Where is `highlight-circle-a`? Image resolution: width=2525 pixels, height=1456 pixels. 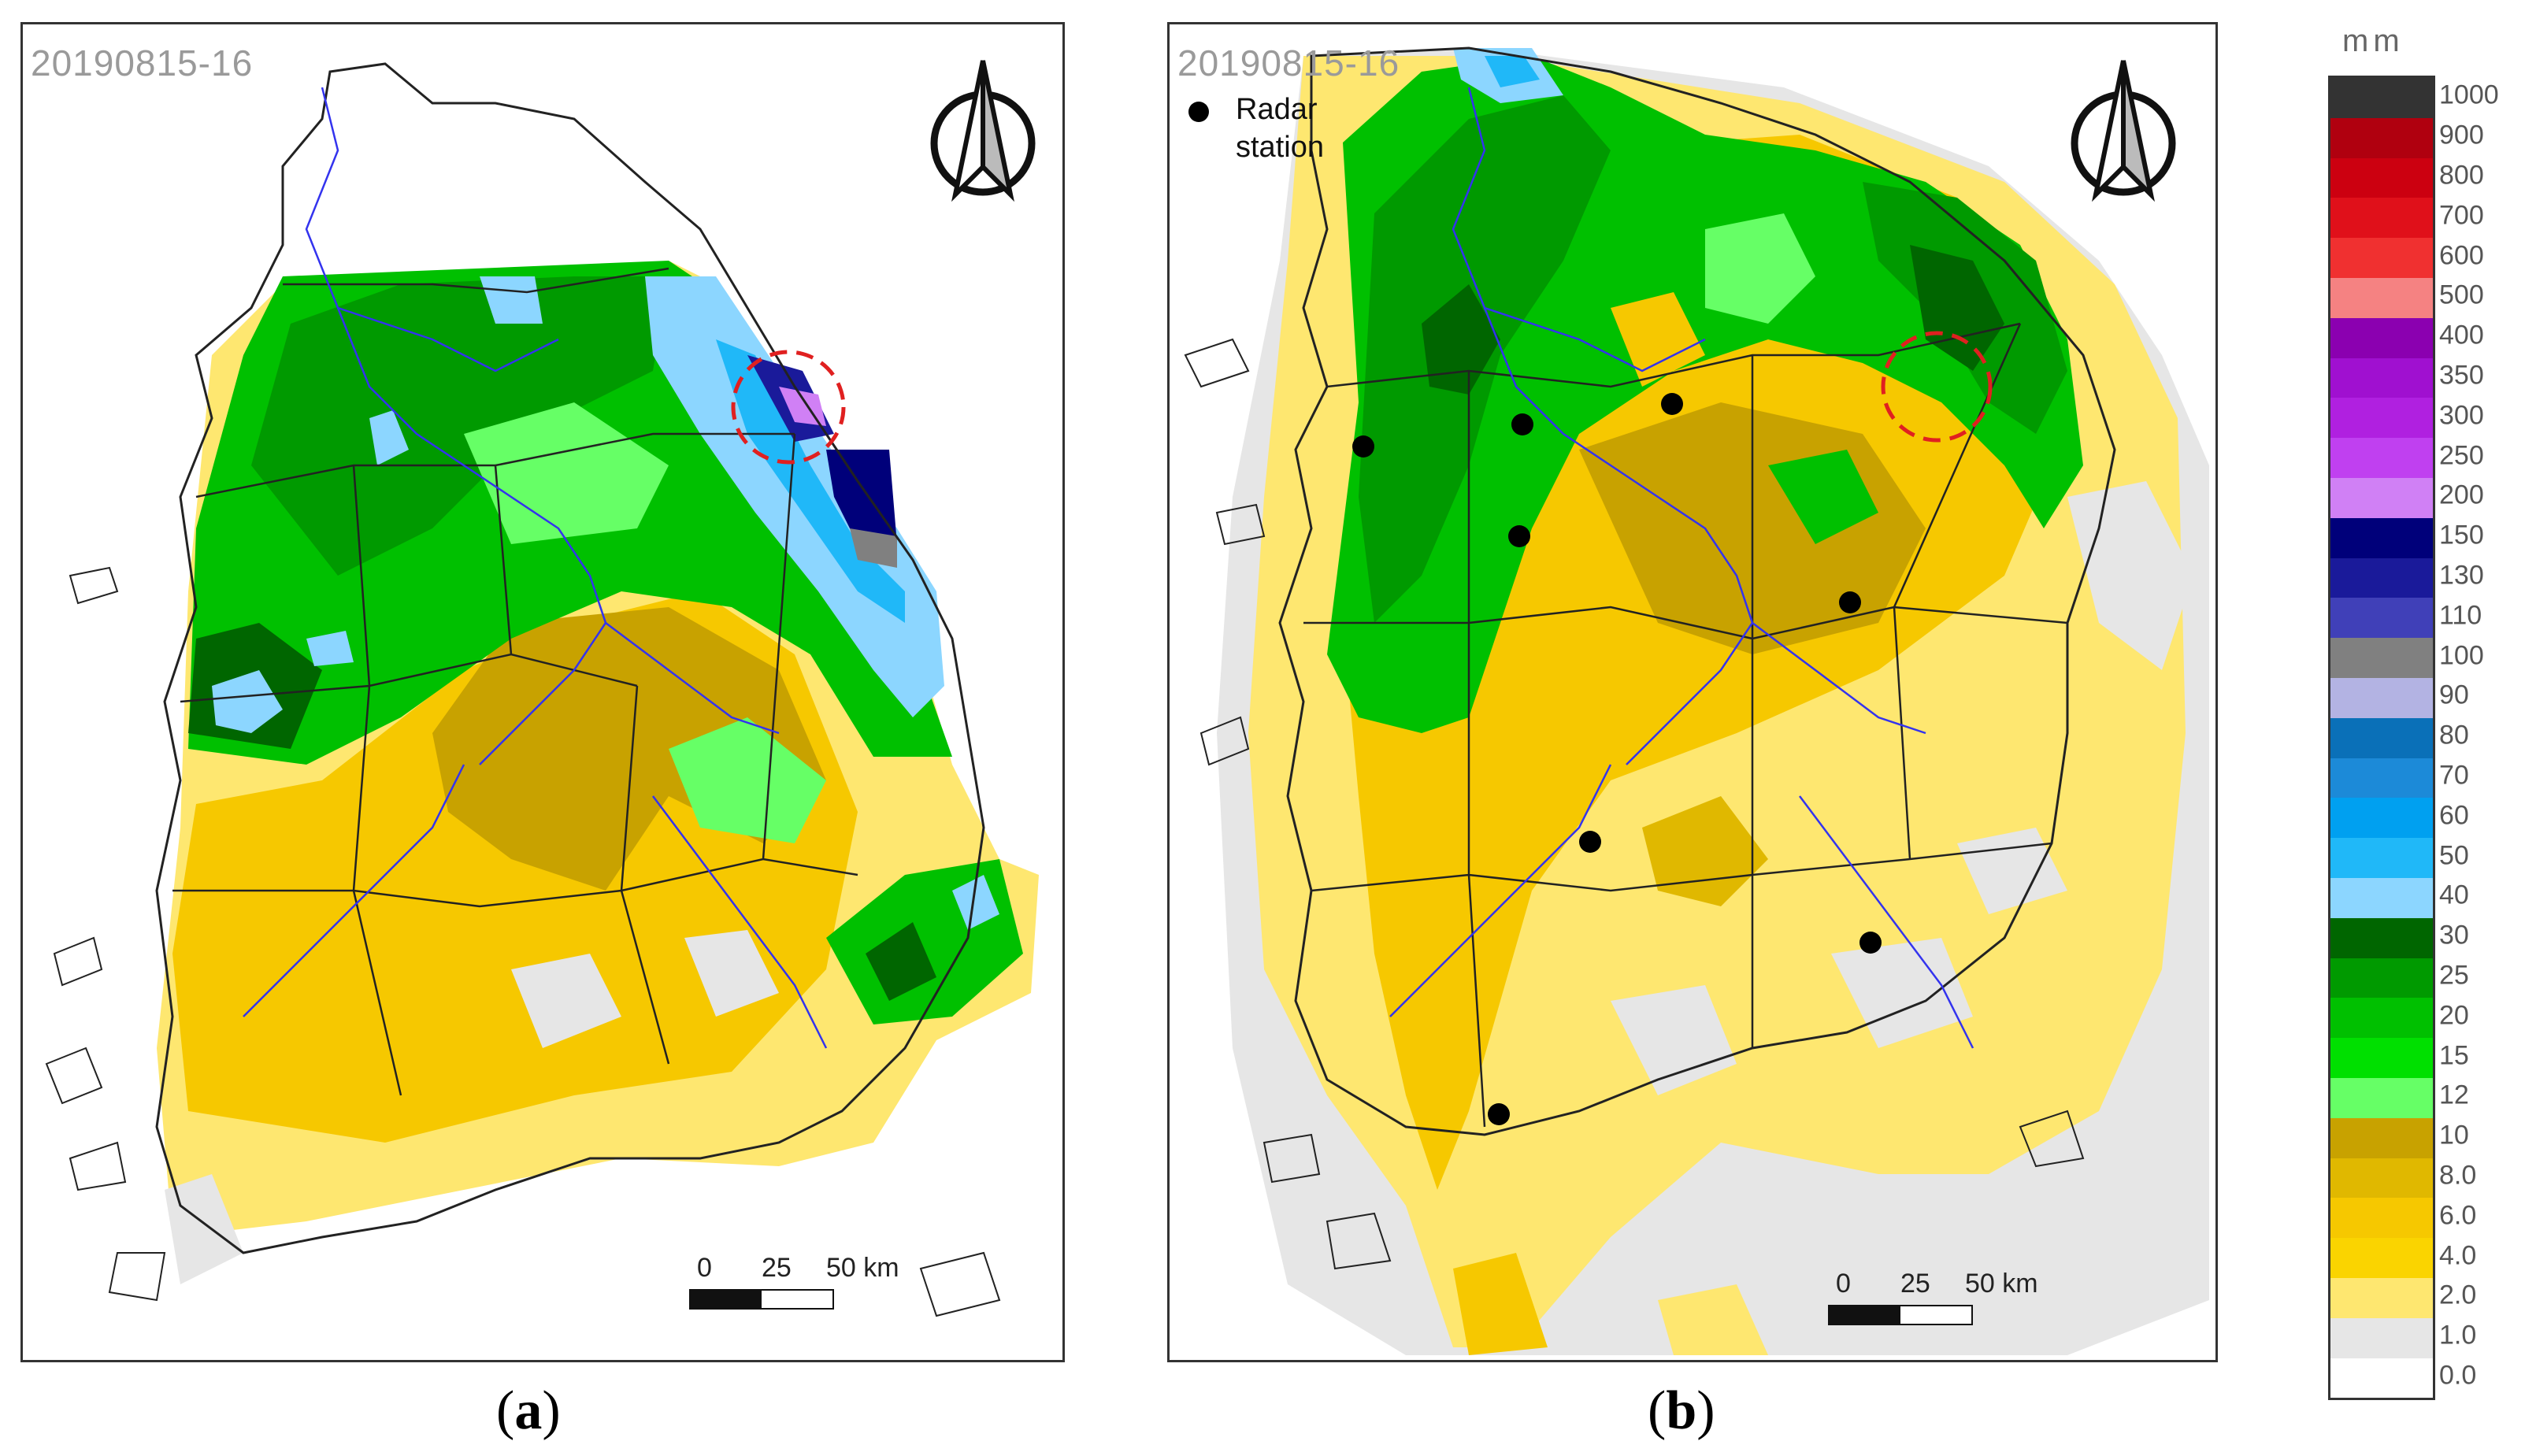 highlight-circle-a is located at coordinates (788, 408).